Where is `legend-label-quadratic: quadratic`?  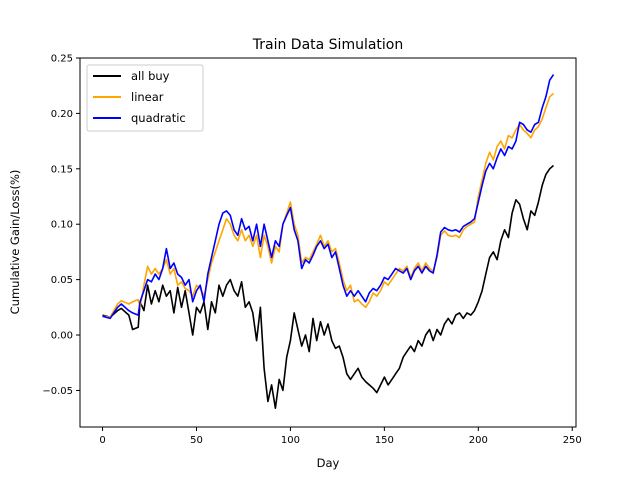
legend-label-quadratic: quadratic is located at coordinates (158, 118).